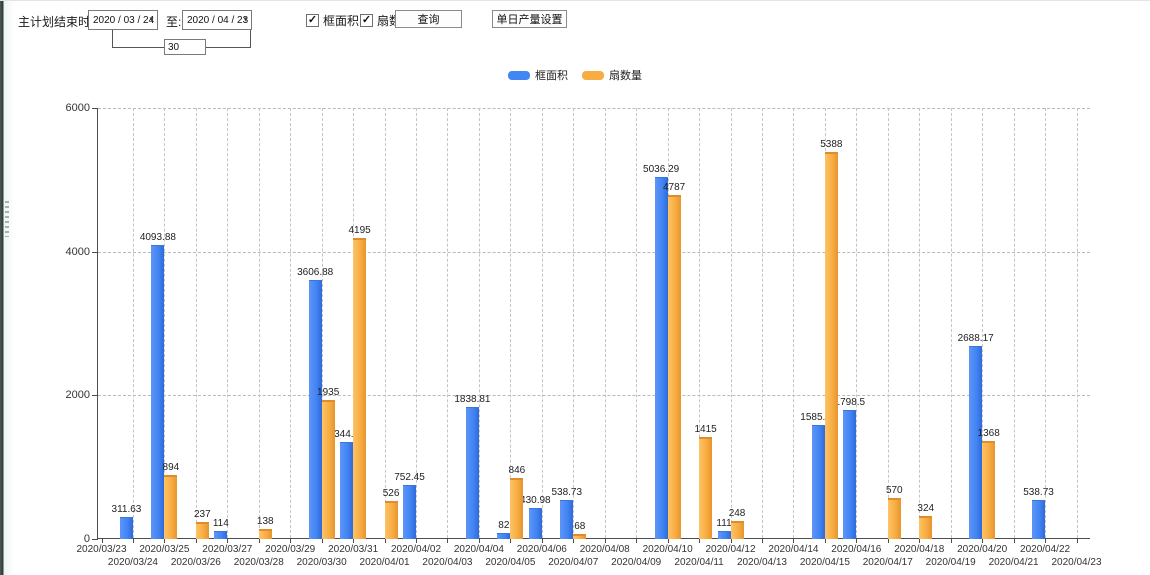 Image resolution: width=1150 pixels, height=575 pixels. Describe the element at coordinates (290, 549) in the screenshot. I see `x-axis-tick-label: 2020/03/29` at that location.